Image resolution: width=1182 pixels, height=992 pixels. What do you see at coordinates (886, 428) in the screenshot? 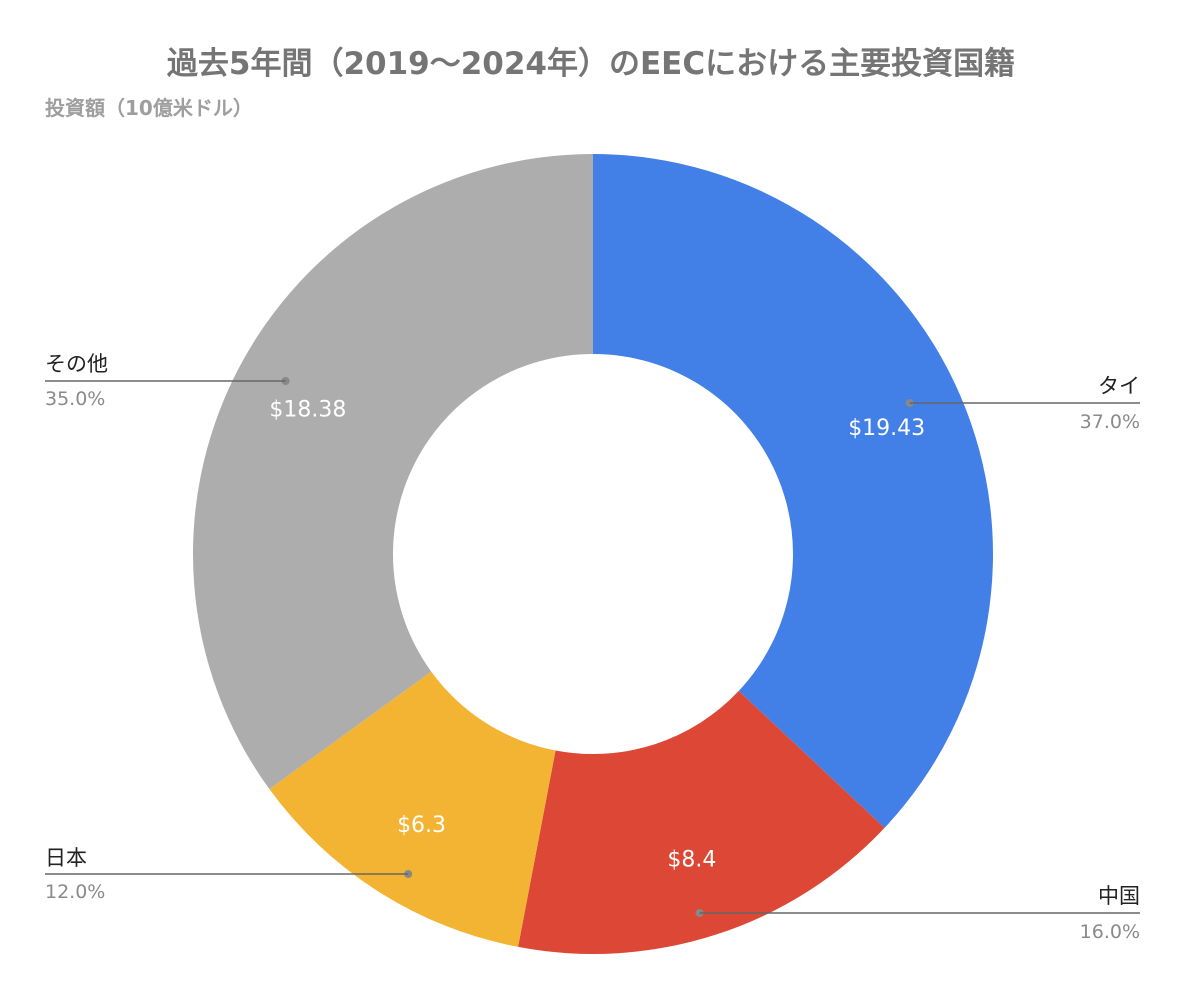
I see `slice-value-label-1: $19.43` at bounding box center [886, 428].